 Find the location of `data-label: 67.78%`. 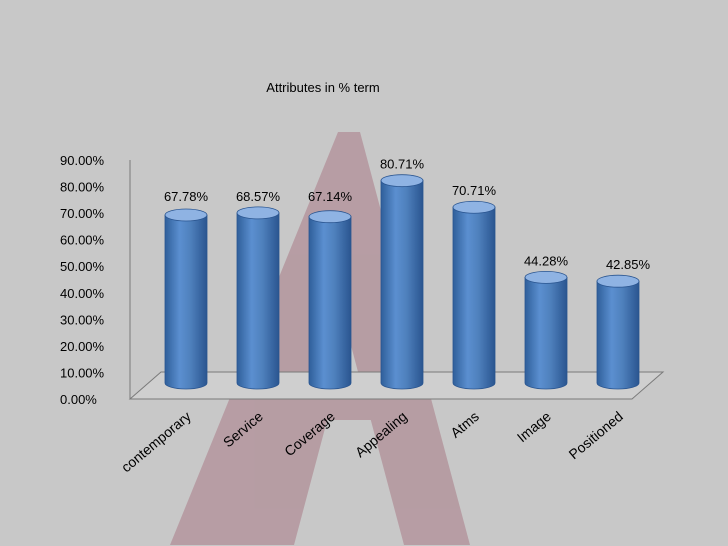

data-label: 67.78% is located at coordinates (186, 196).